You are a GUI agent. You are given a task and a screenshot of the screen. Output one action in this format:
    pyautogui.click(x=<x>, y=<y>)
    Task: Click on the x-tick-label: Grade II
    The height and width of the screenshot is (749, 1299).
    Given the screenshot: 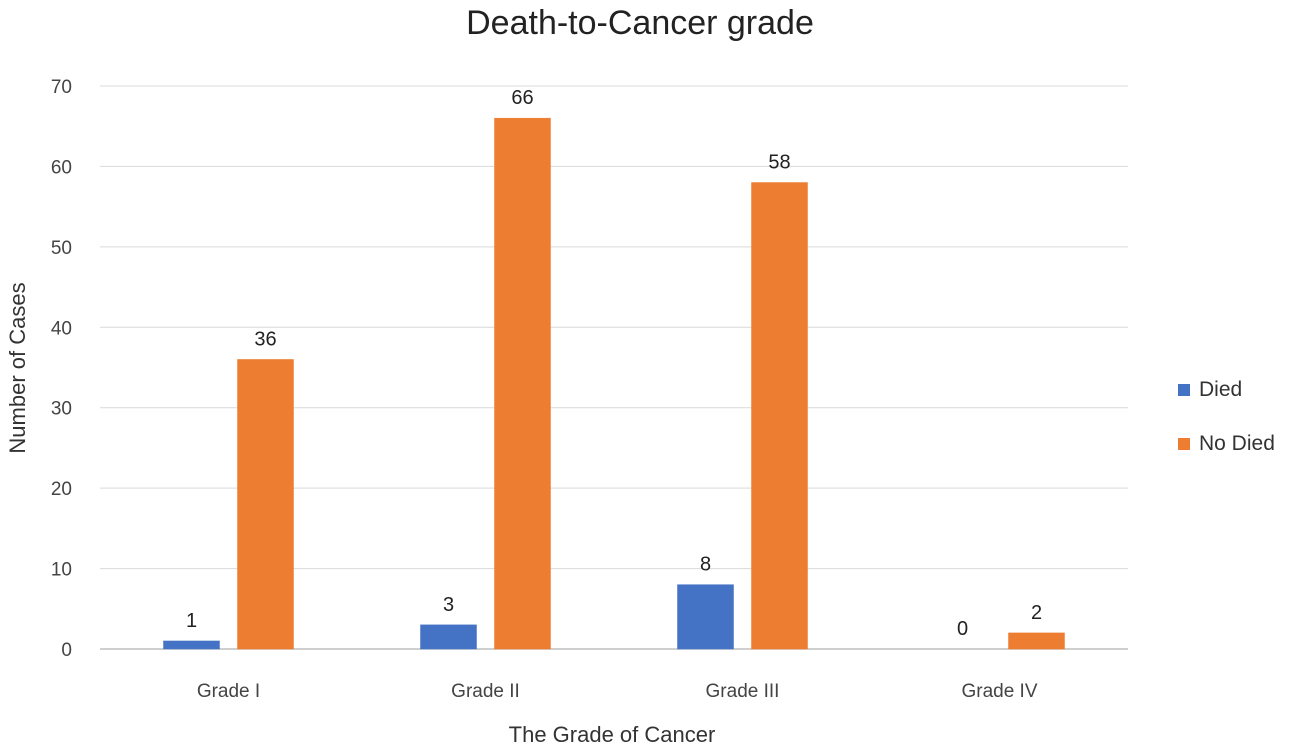 What is the action you would take?
    pyautogui.click(x=485, y=691)
    